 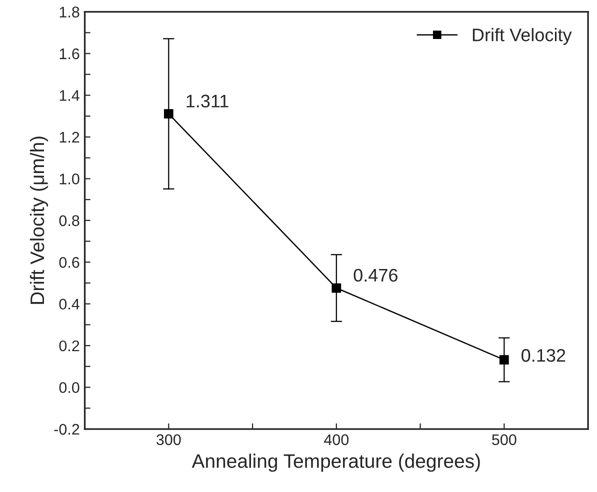 I want to click on x-tick-label: 400, so click(x=336, y=440).